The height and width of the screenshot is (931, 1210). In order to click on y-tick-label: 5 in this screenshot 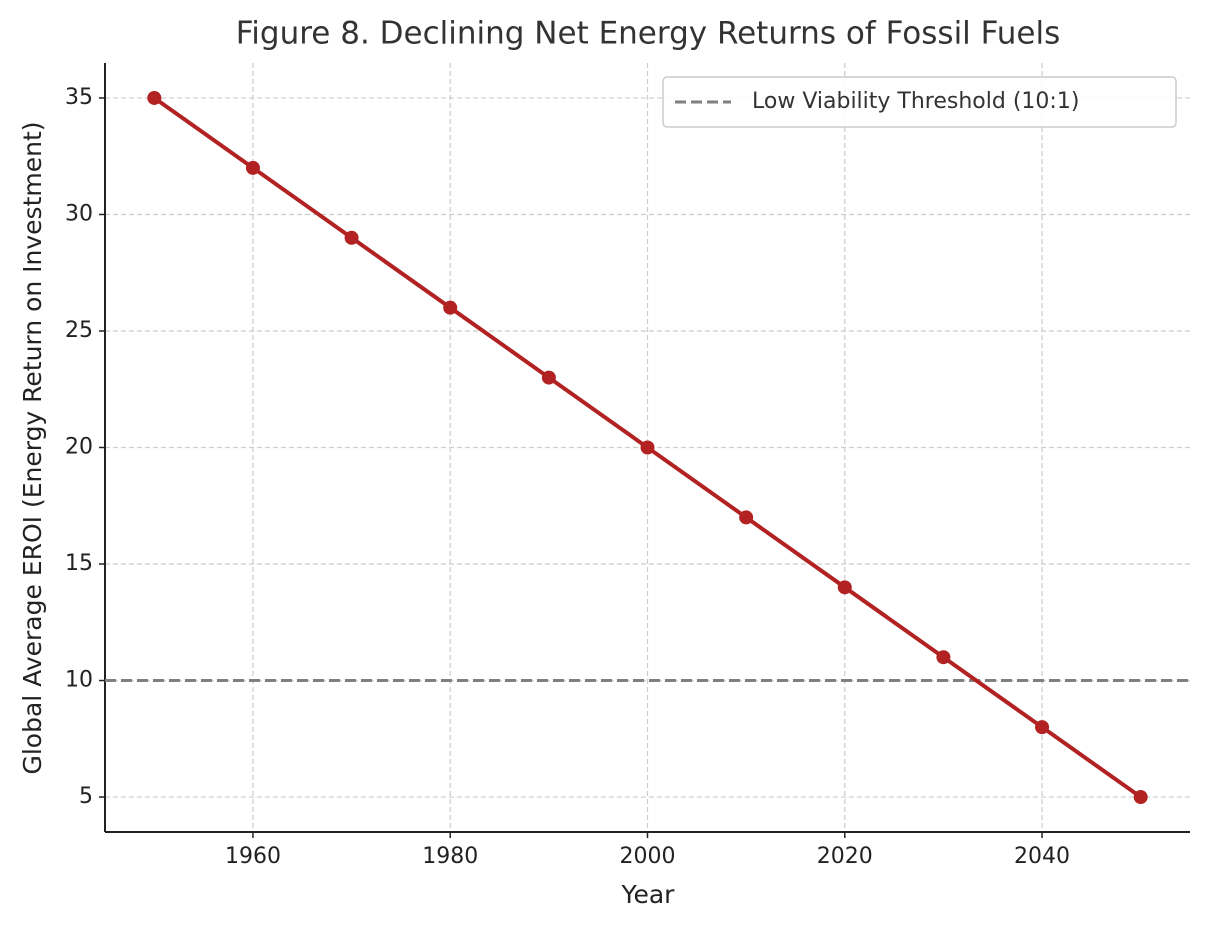, I will do `click(86, 796)`.